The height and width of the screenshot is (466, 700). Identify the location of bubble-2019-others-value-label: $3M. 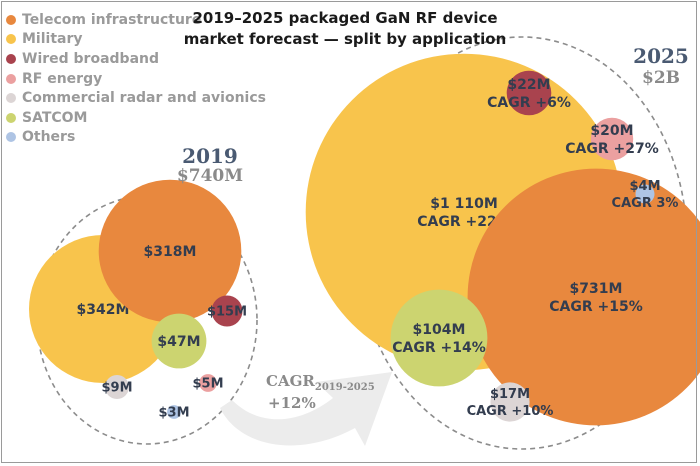
(173, 413).